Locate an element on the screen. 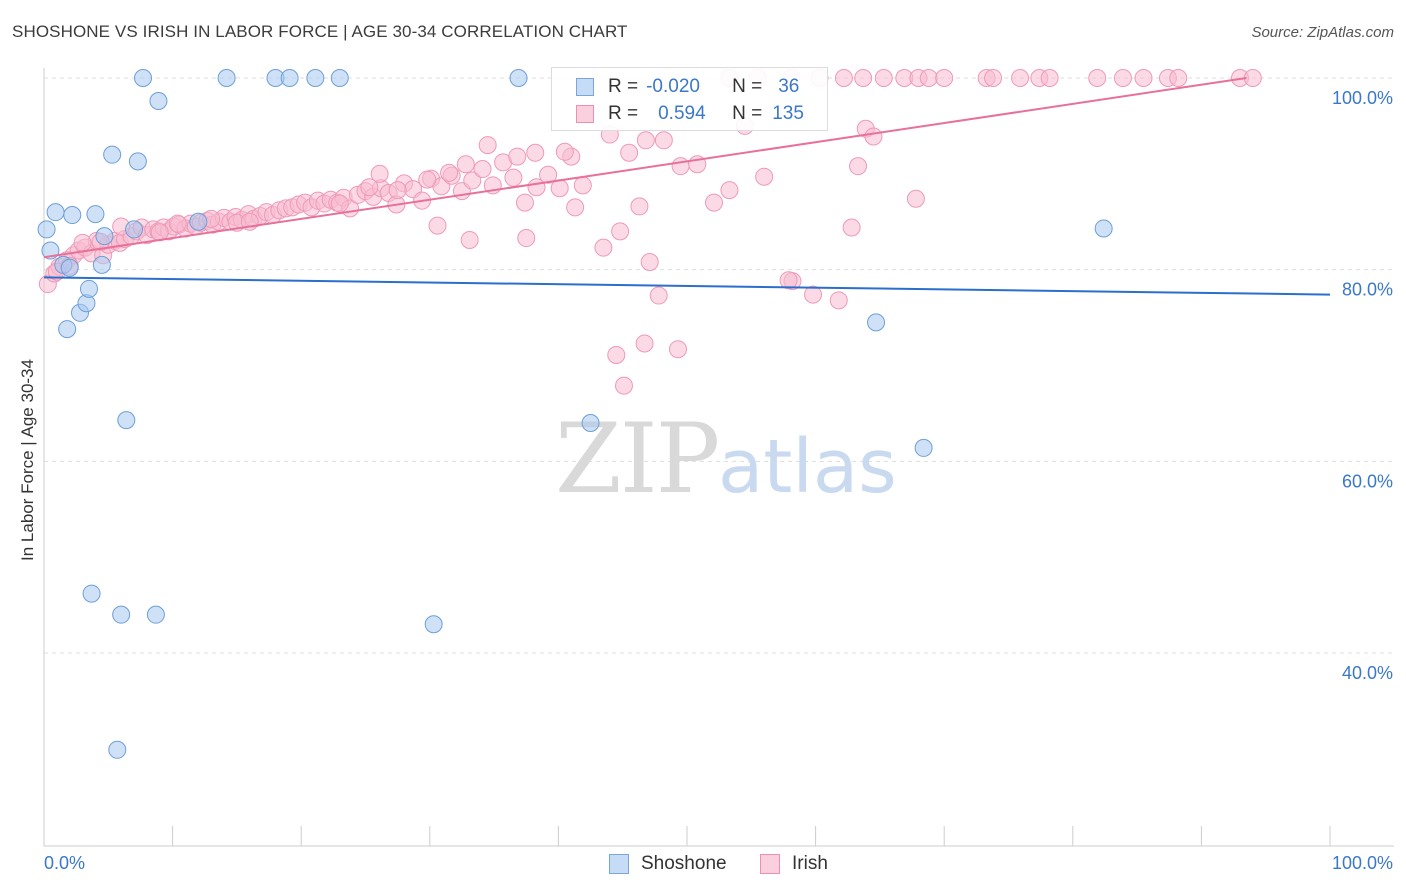 Image resolution: width=1406 pixels, height=892 pixels. x-tick-label: 100.0% is located at coordinates (1362, 863).